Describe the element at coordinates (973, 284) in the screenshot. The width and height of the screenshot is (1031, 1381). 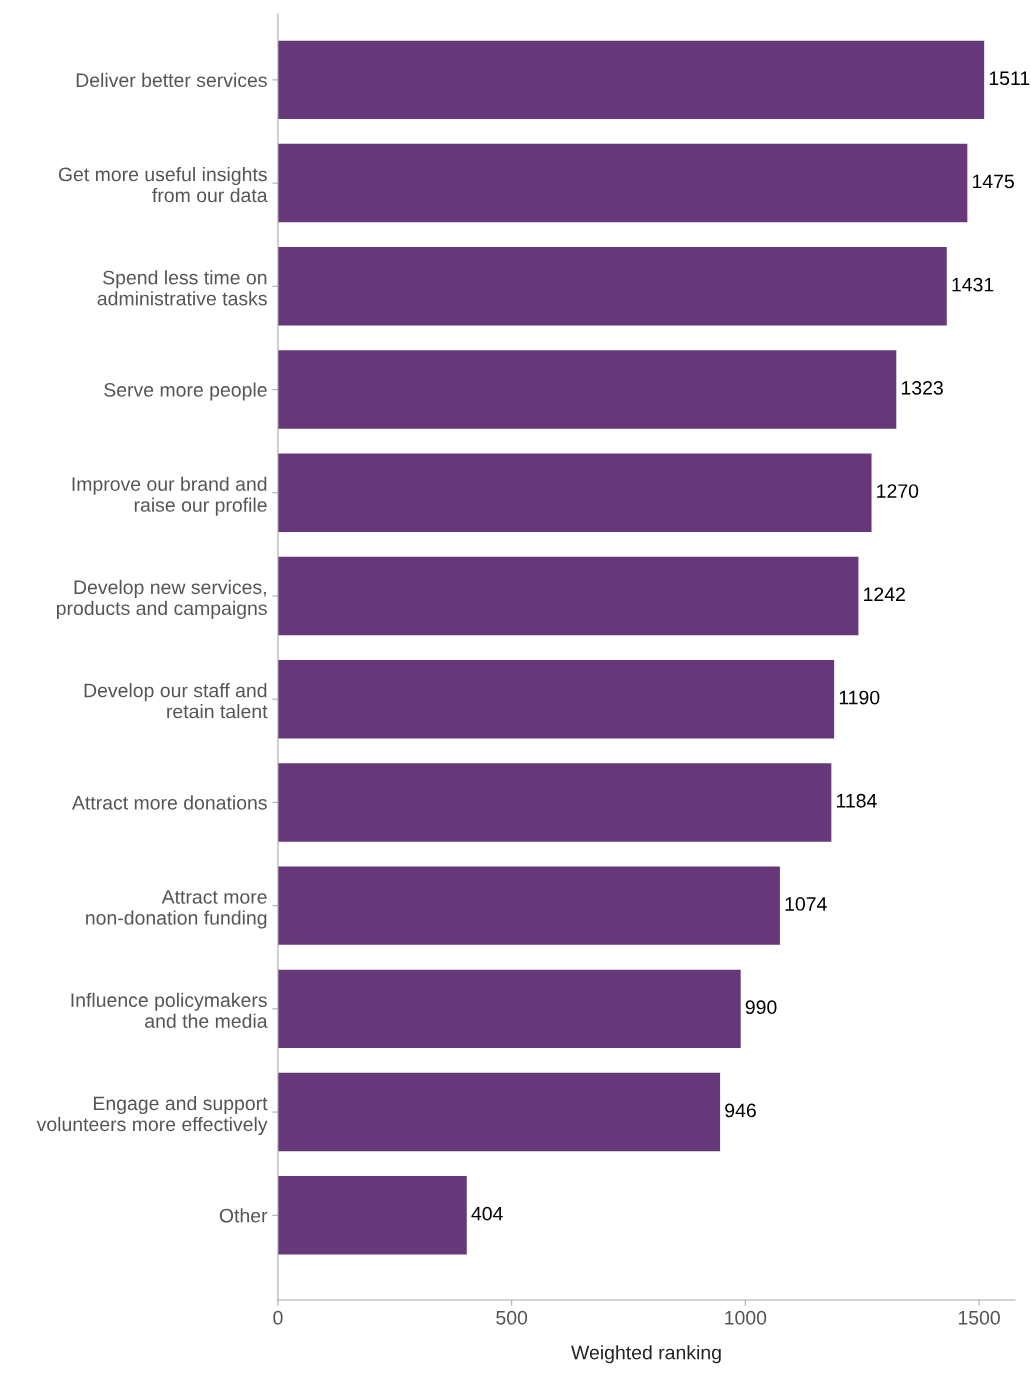
I see `data-label: 1431` at that location.